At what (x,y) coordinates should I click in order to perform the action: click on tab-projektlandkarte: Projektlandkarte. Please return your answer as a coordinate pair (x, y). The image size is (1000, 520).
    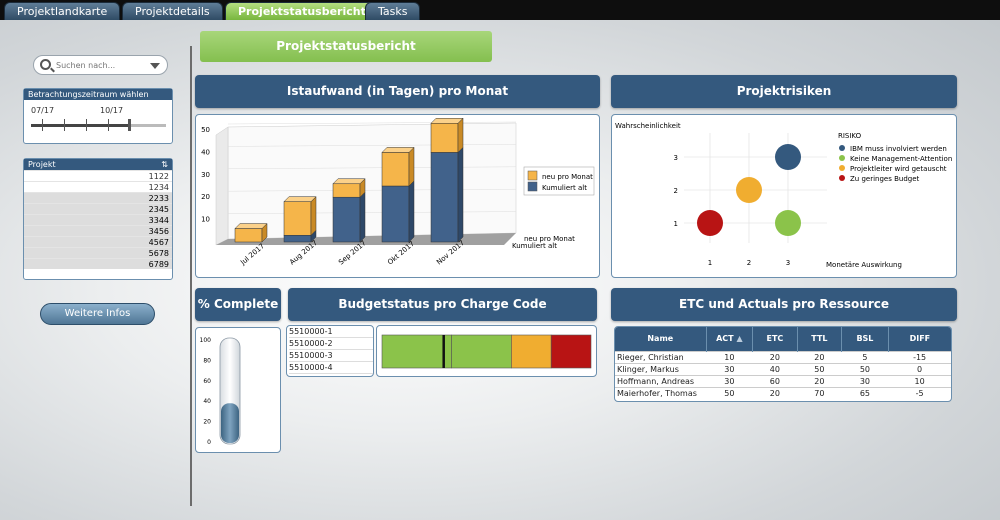
    Looking at the image, I should click on (62, 11).